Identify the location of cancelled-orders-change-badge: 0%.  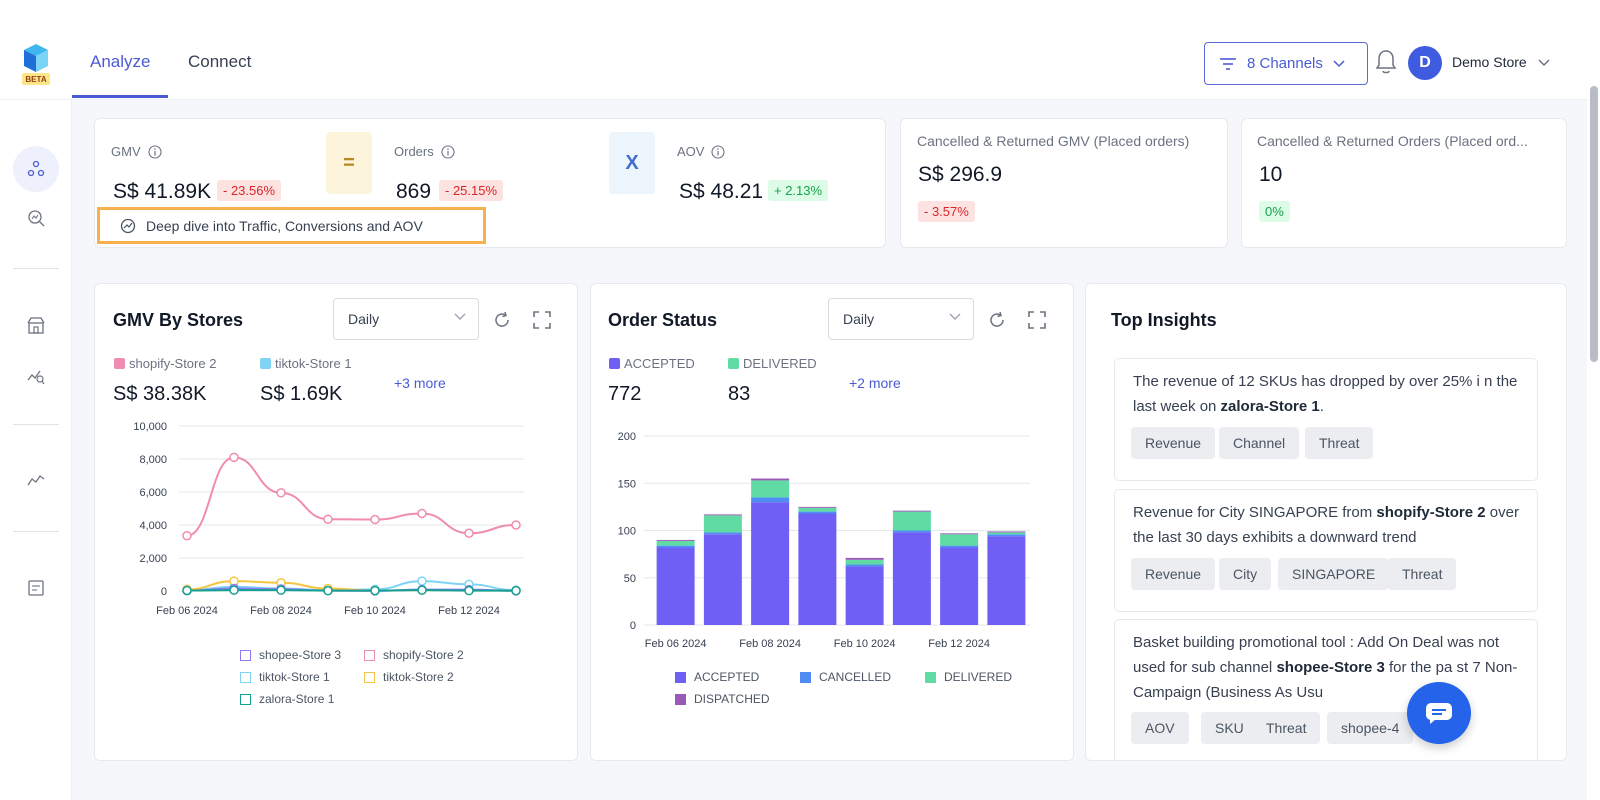
(1274, 211).